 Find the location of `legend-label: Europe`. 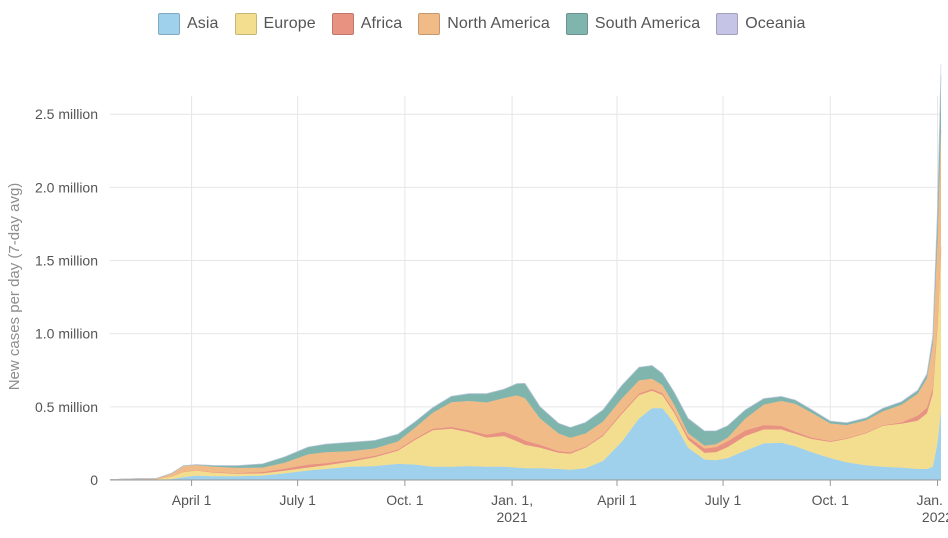

legend-label: Europe is located at coordinates (289, 23).